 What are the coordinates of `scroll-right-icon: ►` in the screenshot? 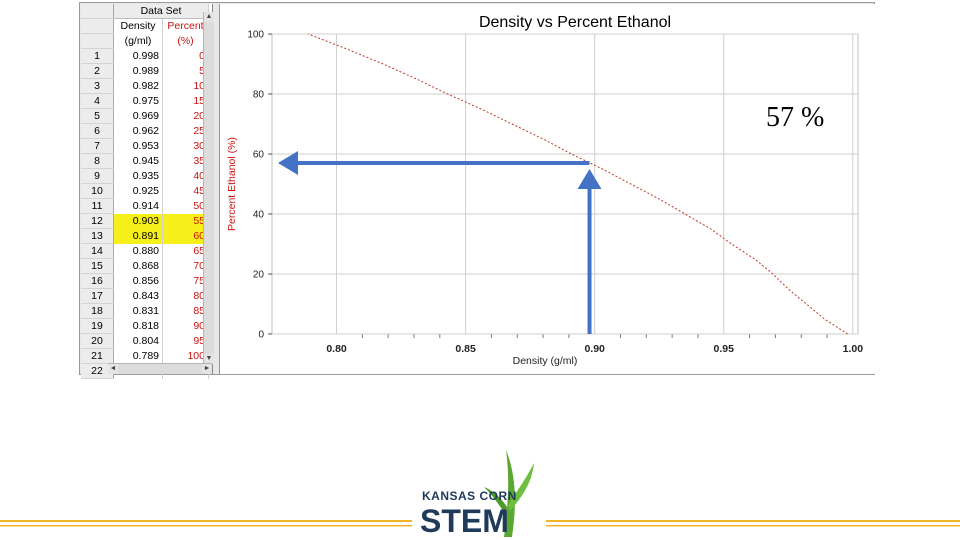 It's located at (207, 369).